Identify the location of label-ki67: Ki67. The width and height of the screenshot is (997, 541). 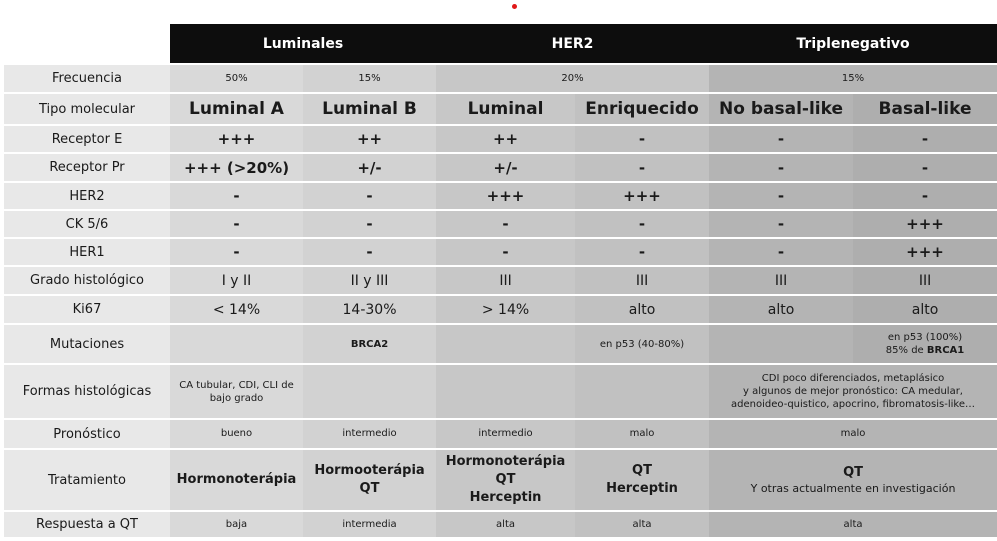
(87, 309).